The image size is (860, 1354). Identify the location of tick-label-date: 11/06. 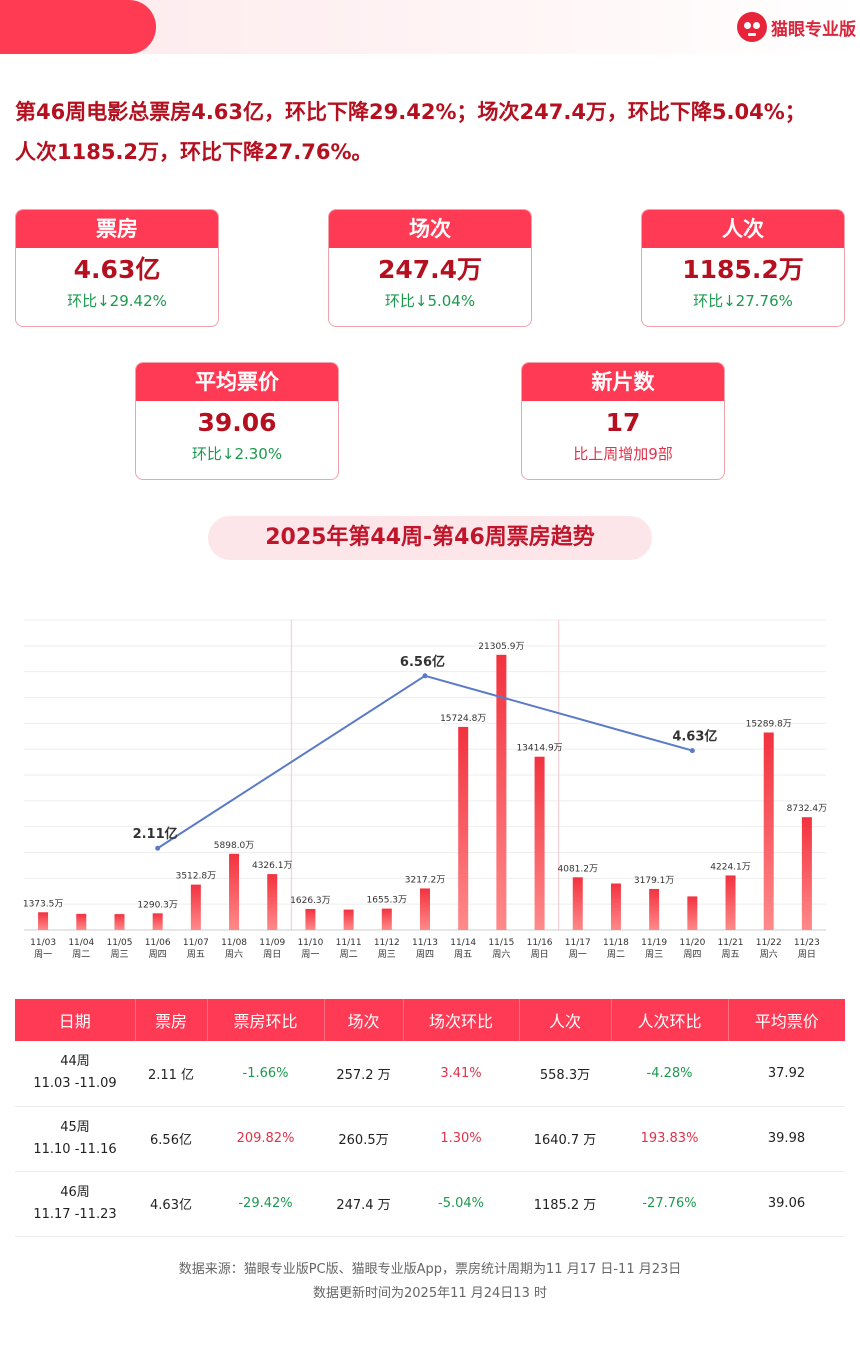
(158, 943).